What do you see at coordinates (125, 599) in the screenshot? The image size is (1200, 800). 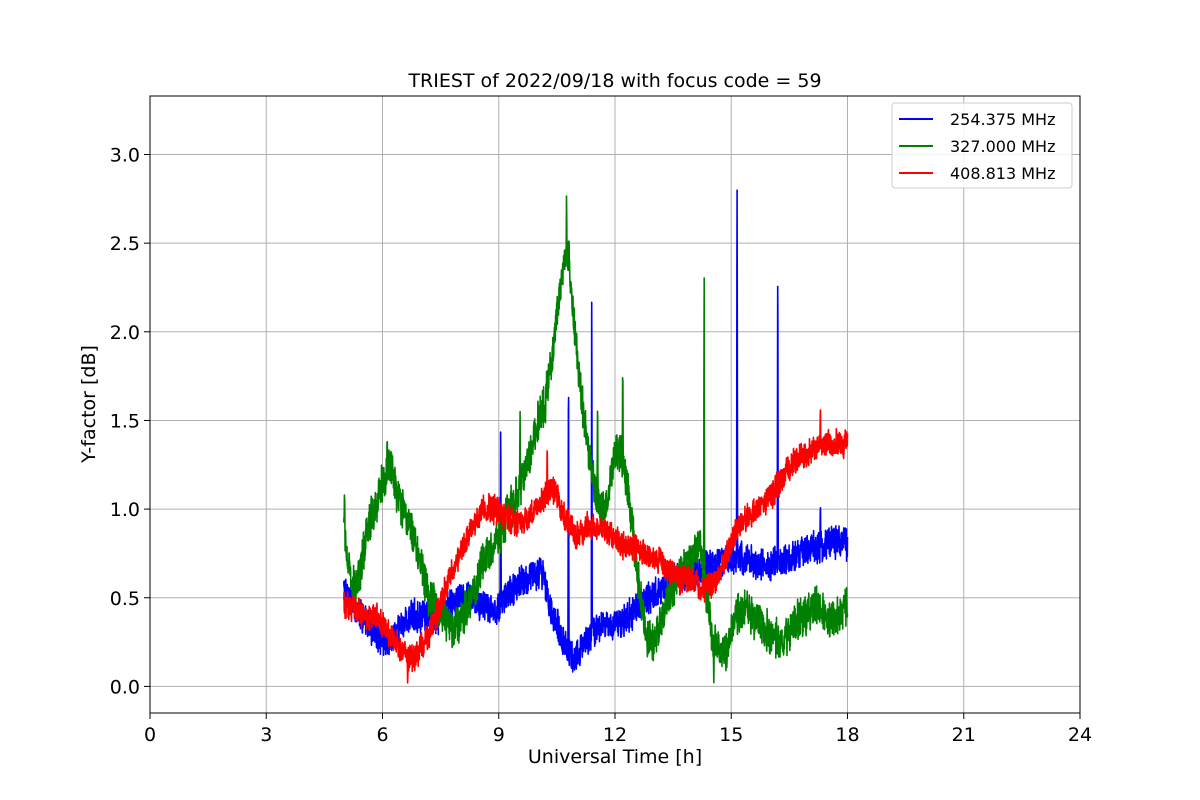 I see `y-tick-label: 0.5` at bounding box center [125, 599].